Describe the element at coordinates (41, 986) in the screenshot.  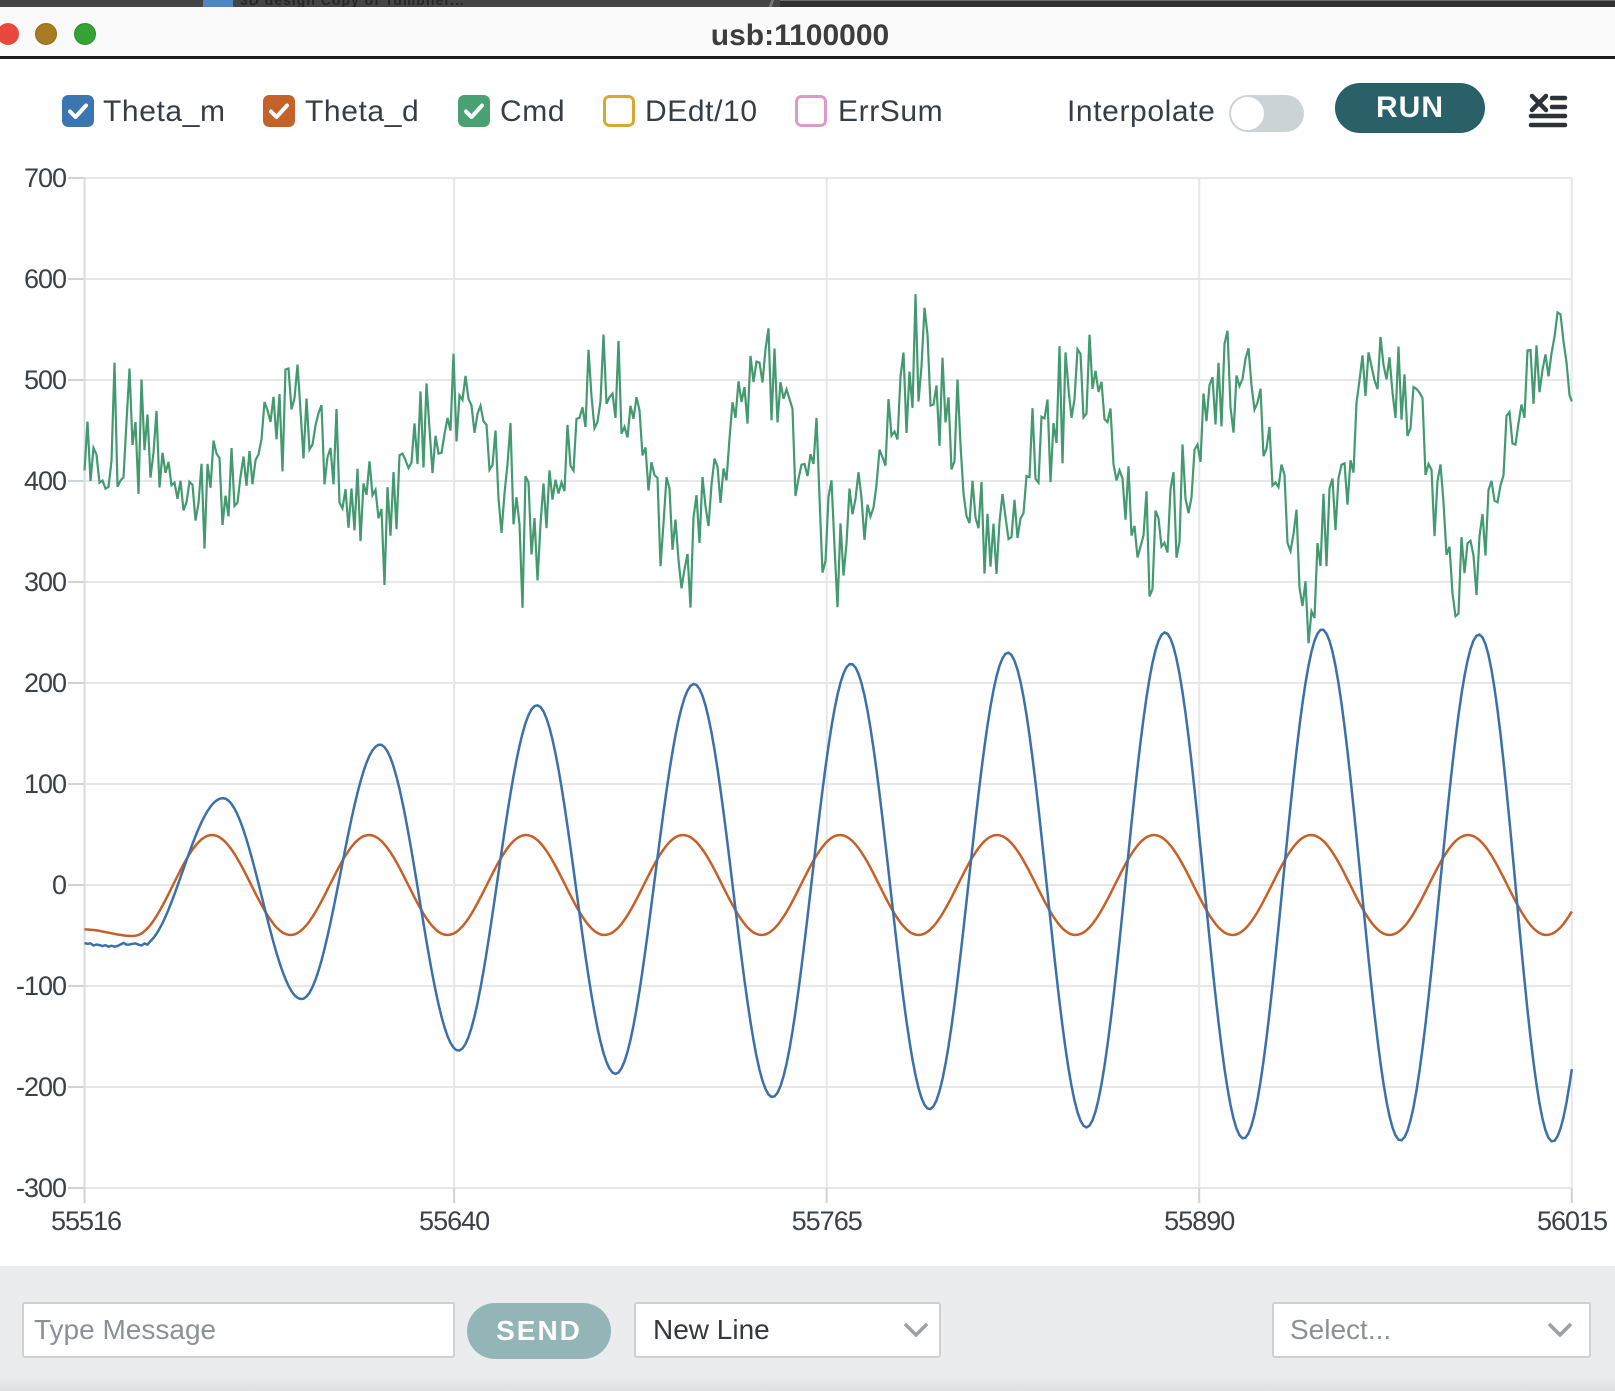
I see `svg-text: -100` at that location.